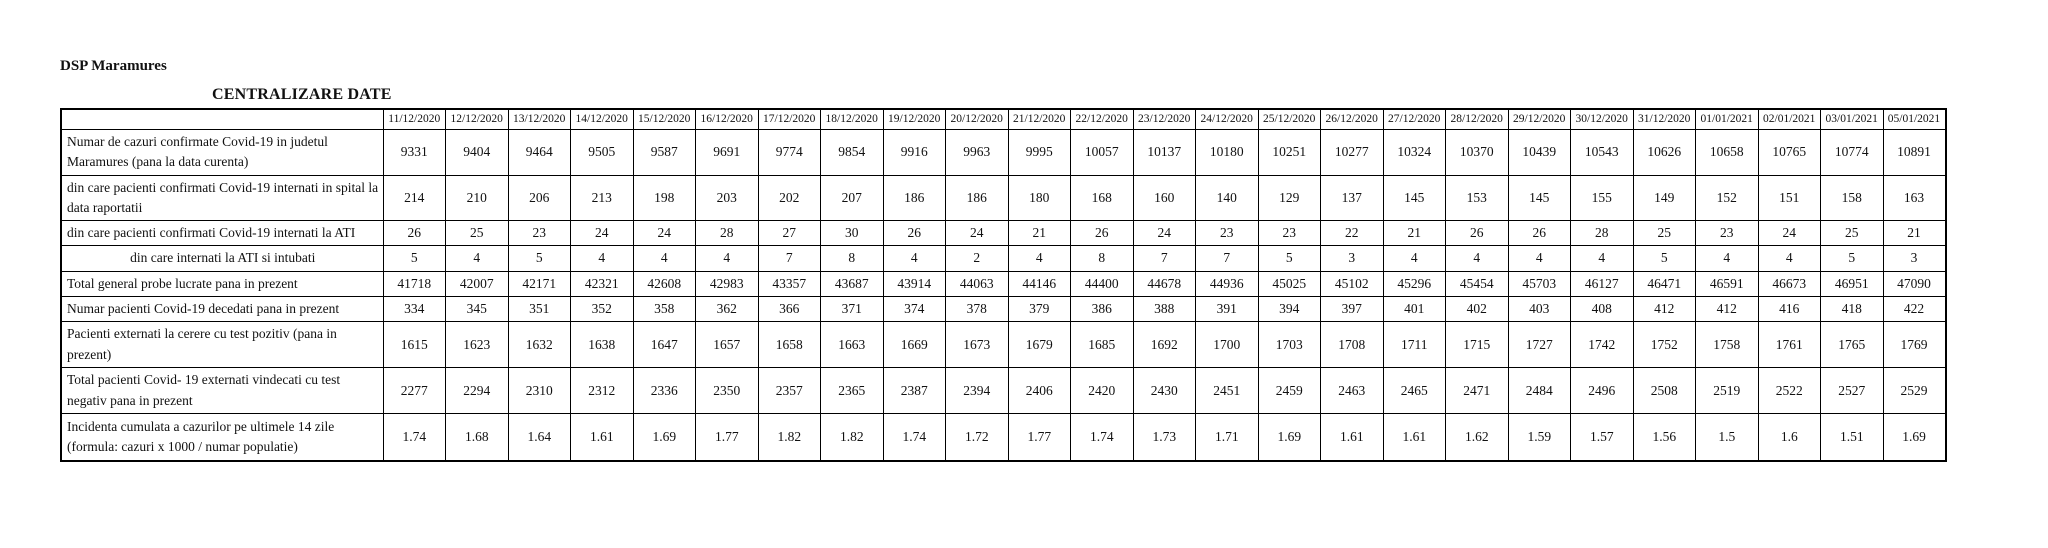 This screenshot has height=548, width=2048. What do you see at coordinates (1602, 283) in the screenshot?
I see `value-cell: 46127` at bounding box center [1602, 283].